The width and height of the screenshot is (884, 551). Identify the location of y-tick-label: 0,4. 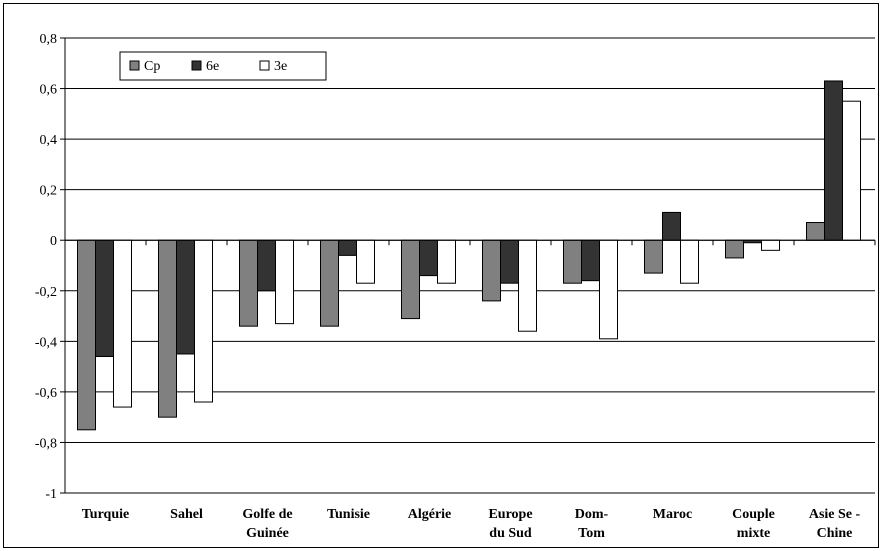
(49, 140).